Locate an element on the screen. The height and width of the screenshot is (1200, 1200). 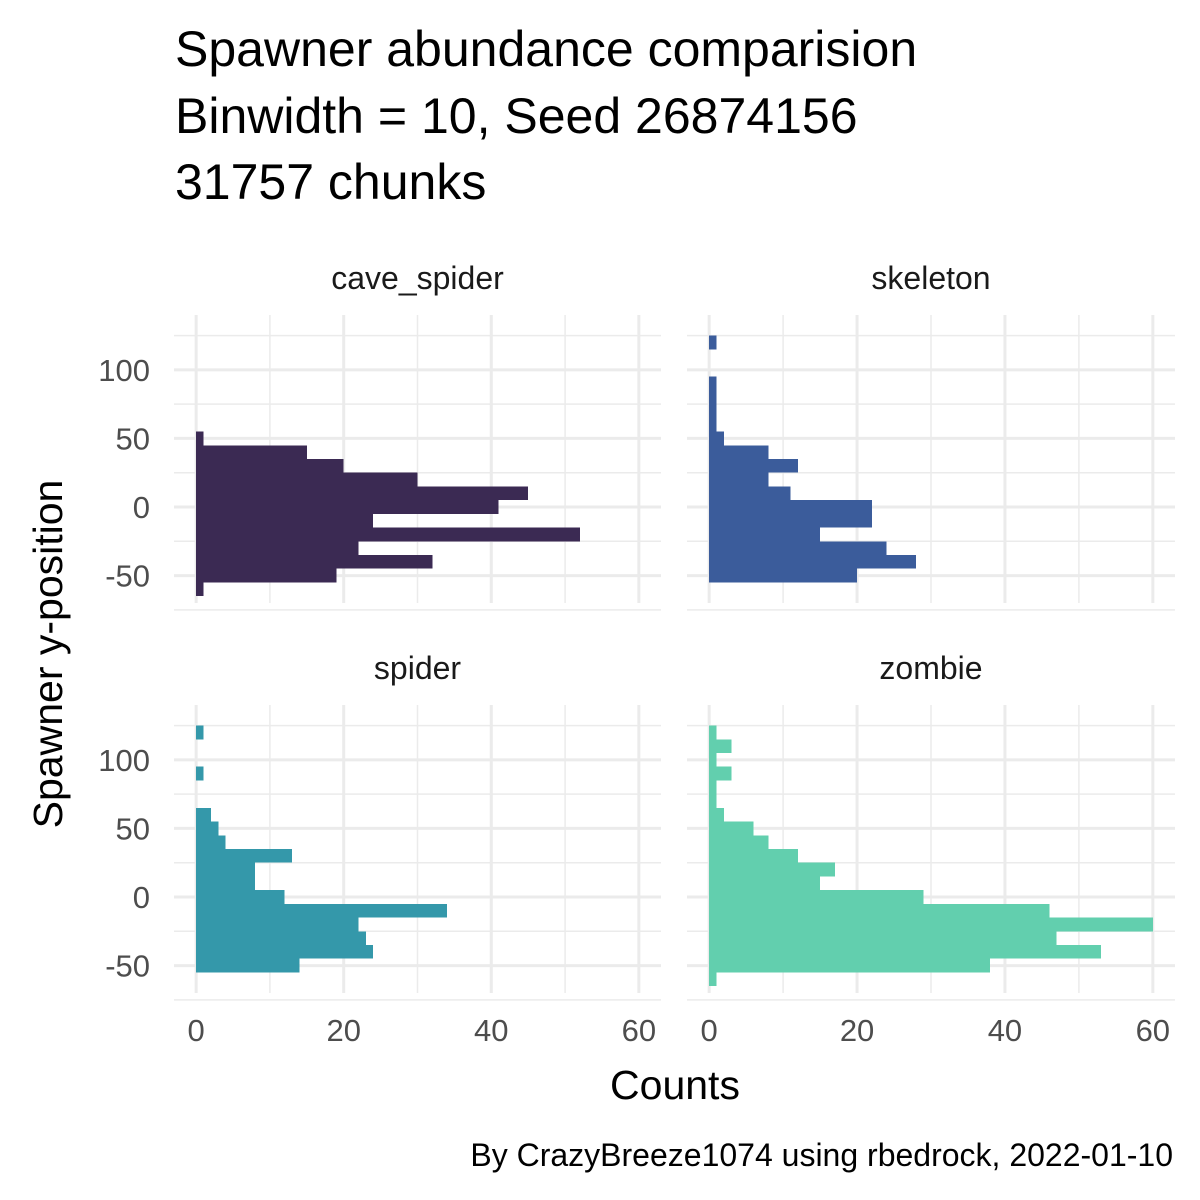
bar-skeleton-y80 is located at coordinates (713, 397).